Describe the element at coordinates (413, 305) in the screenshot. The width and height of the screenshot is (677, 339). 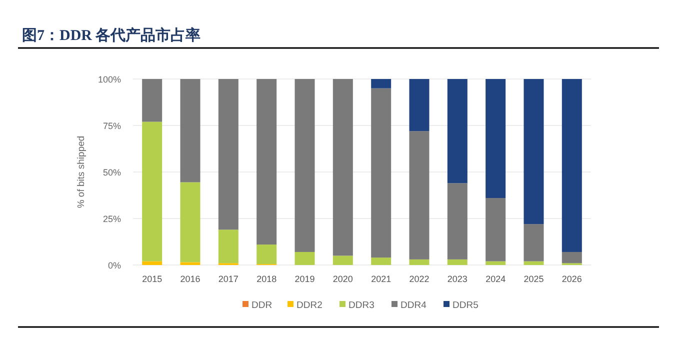
I see `legend-label: DDR4` at that location.